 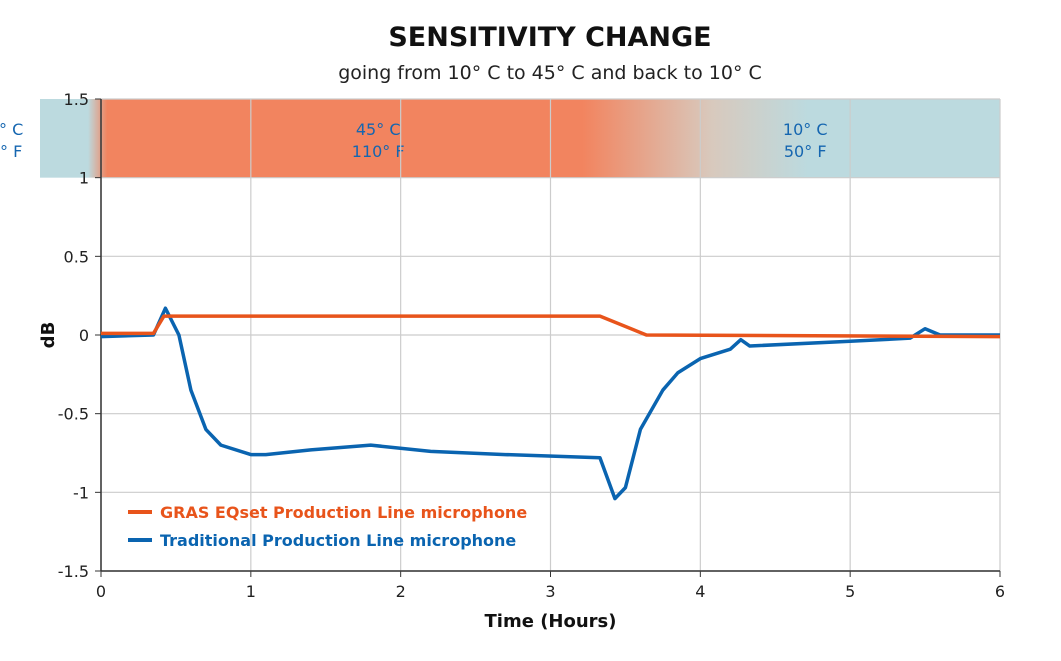 What do you see at coordinates (520, 138) in the screenshot?
I see `temperature-band` at bounding box center [520, 138].